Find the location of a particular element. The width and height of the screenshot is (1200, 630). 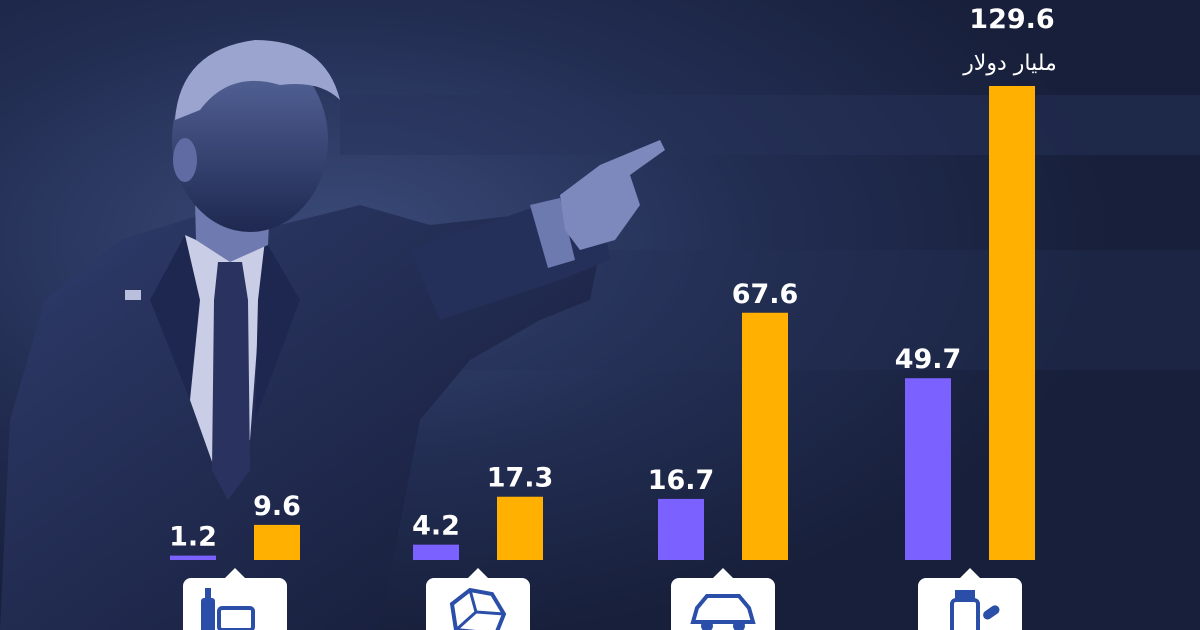

rock-icon is located at coordinates (478, 599).